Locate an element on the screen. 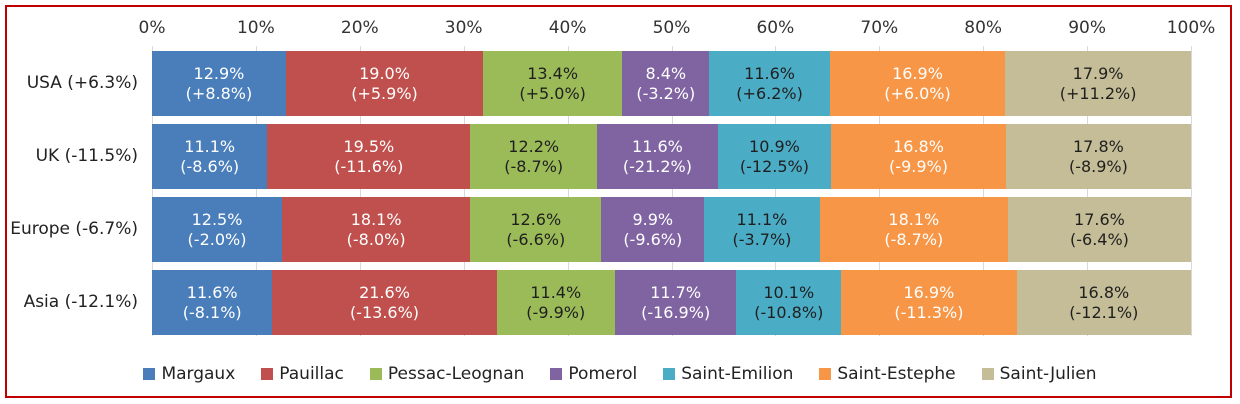 The height and width of the screenshot is (404, 1240). bar-segment: 17.9% (+11.2%) is located at coordinates (1098, 83).